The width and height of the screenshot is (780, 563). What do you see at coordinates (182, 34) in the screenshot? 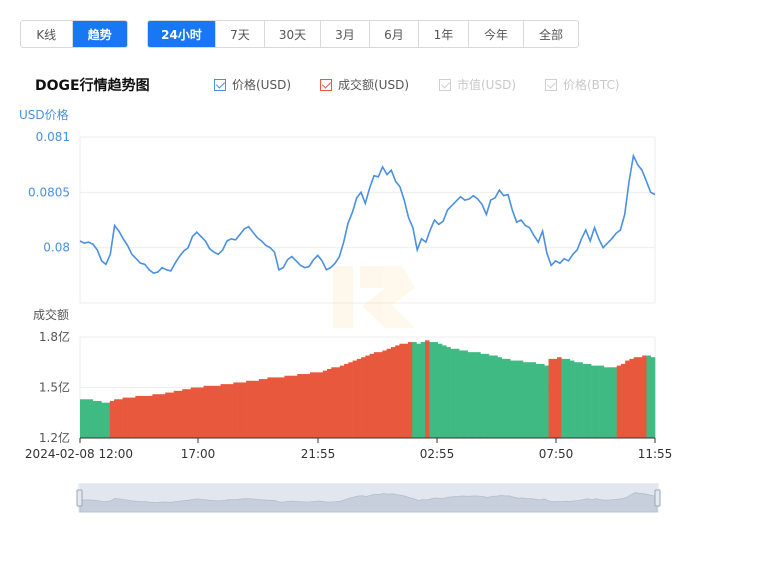
I see `tab-24h: 24小时` at bounding box center [182, 34].